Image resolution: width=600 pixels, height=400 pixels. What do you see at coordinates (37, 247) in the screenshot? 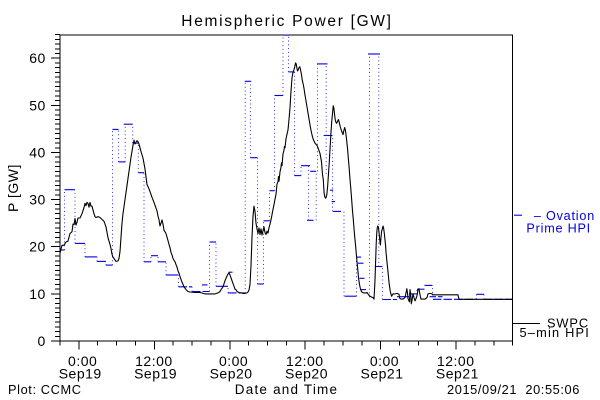
I see `svg-text: 20` at bounding box center [37, 247].